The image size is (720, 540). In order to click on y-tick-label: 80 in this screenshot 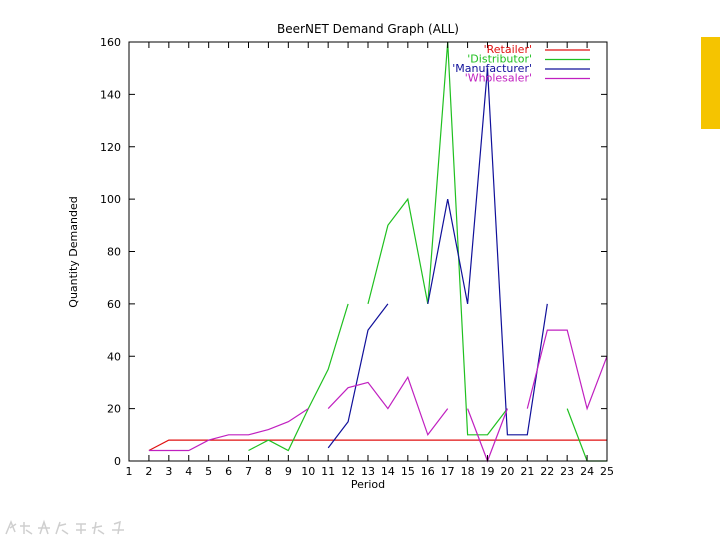, I will do `click(114, 252)`.